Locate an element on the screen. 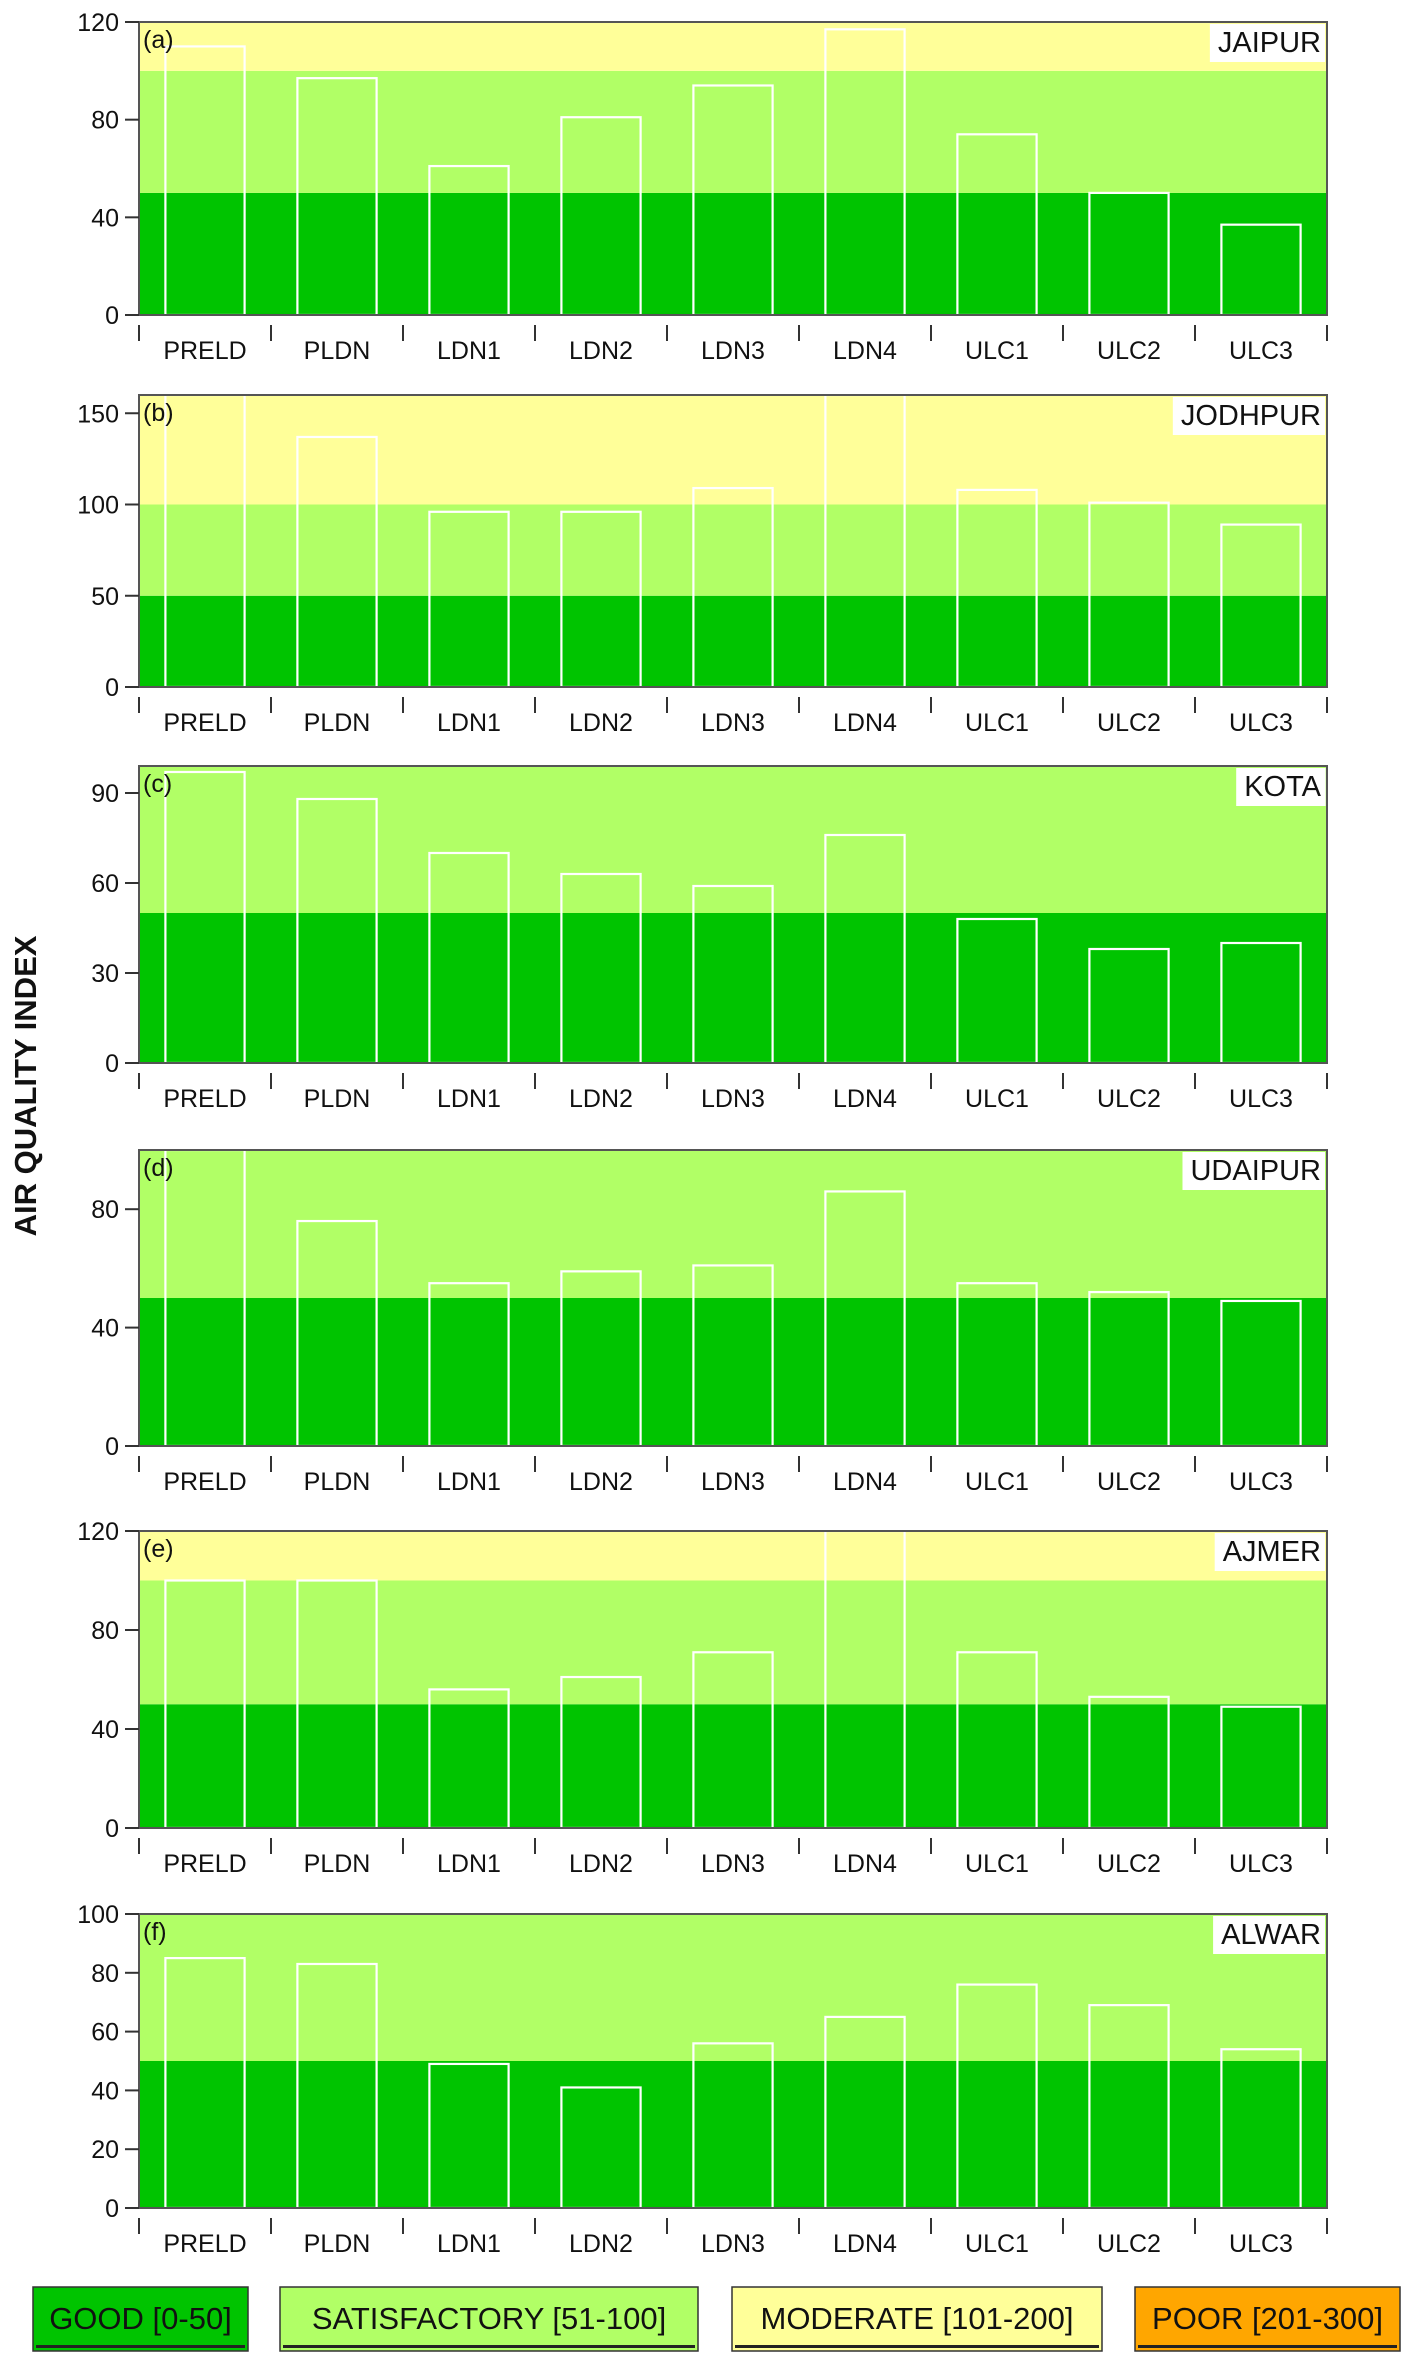 The height and width of the screenshot is (2373, 1417). y-tick-label: 150 is located at coordinates (98, 414).